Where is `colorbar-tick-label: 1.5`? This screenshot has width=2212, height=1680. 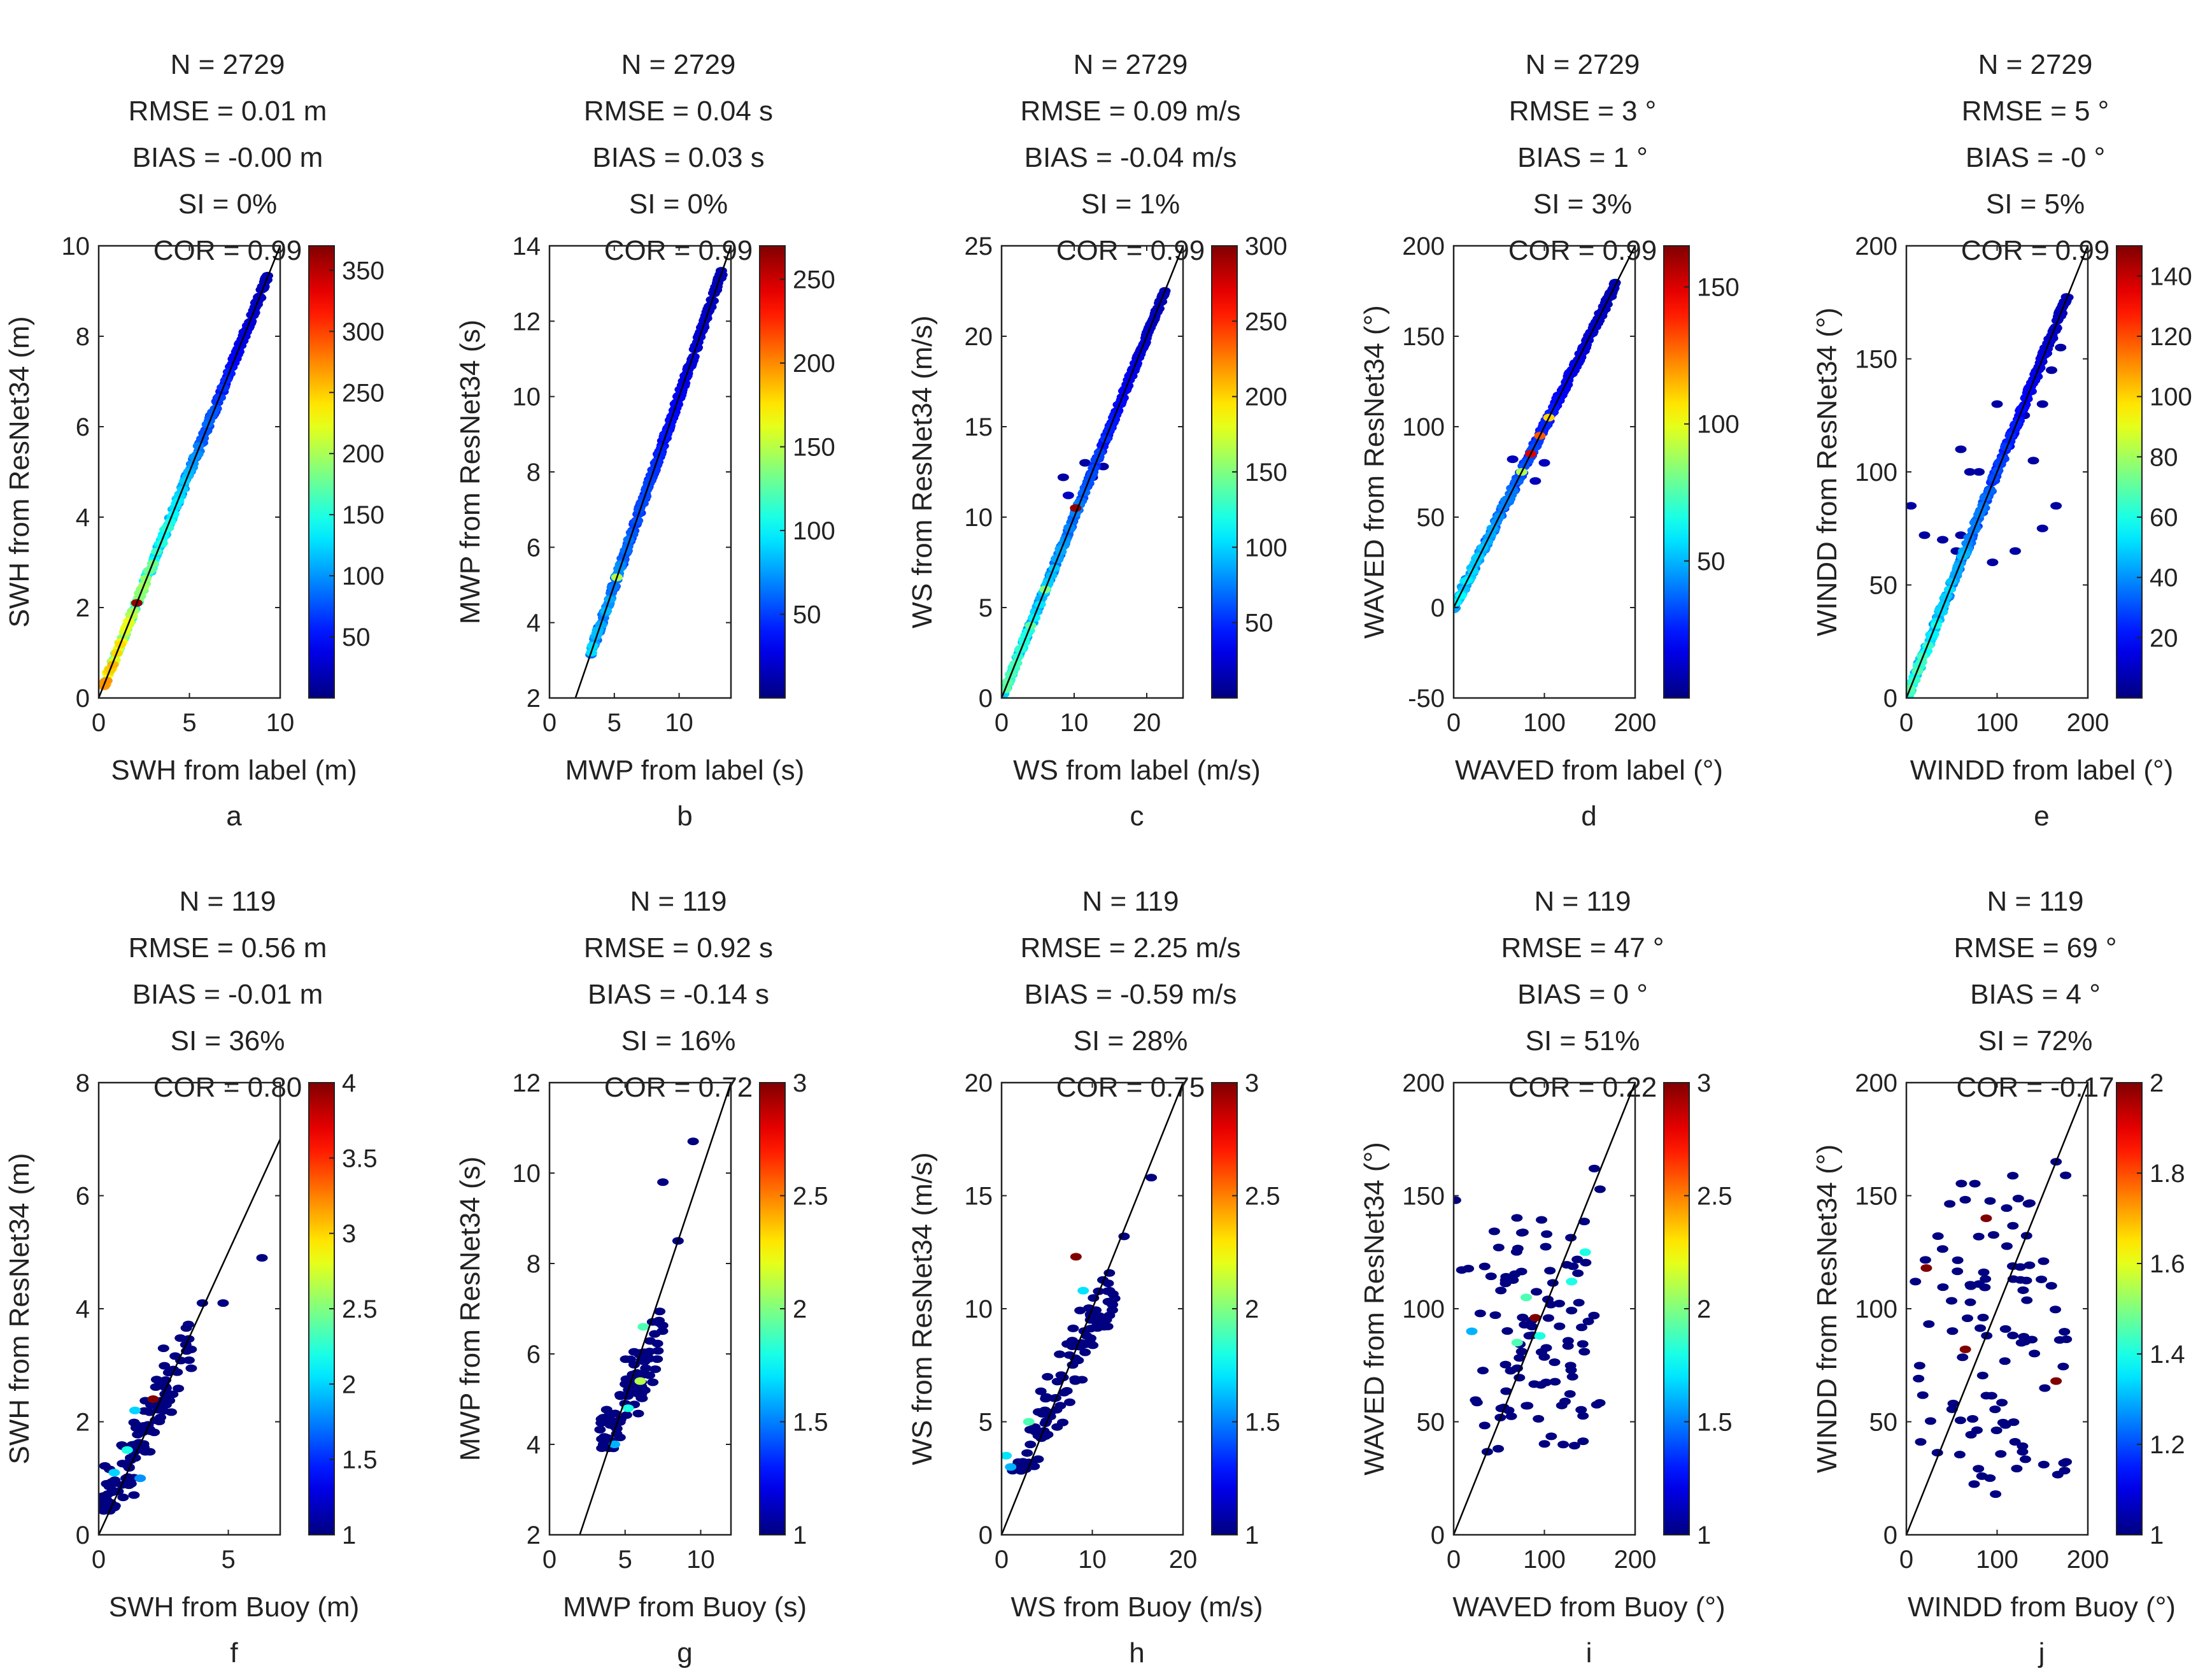
colorbar-tick-label: 1.5 is located at coordinates (360, 1460).